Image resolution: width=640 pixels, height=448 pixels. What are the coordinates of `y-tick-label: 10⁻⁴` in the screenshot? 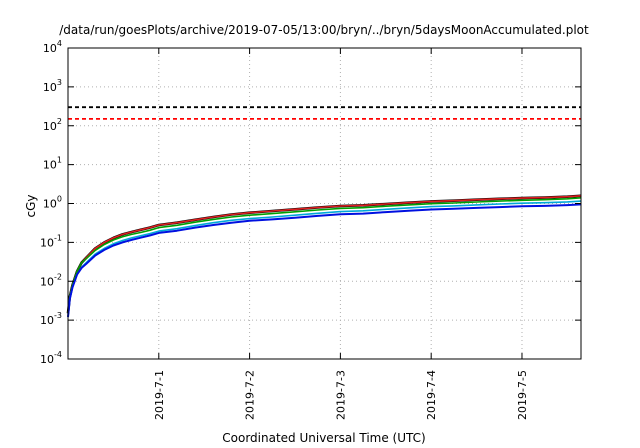 It's located at (51, 358).